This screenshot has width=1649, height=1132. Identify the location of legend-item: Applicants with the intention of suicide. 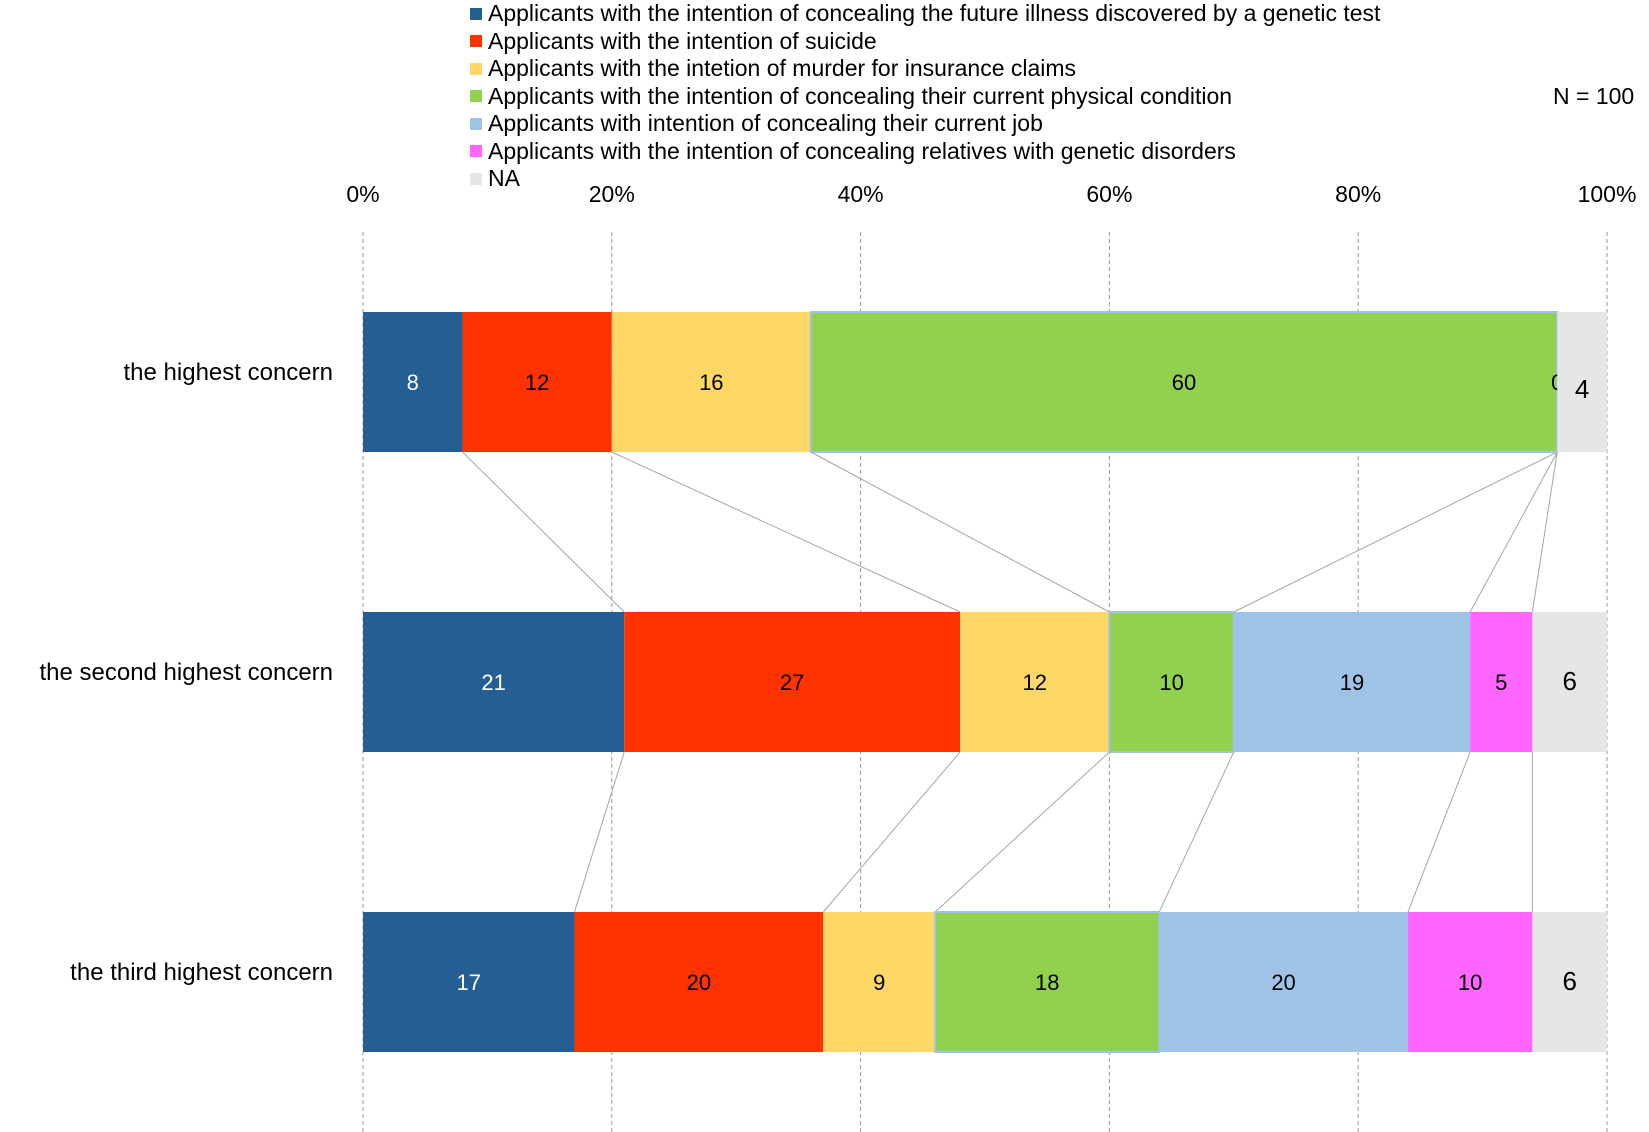
(925, 42).